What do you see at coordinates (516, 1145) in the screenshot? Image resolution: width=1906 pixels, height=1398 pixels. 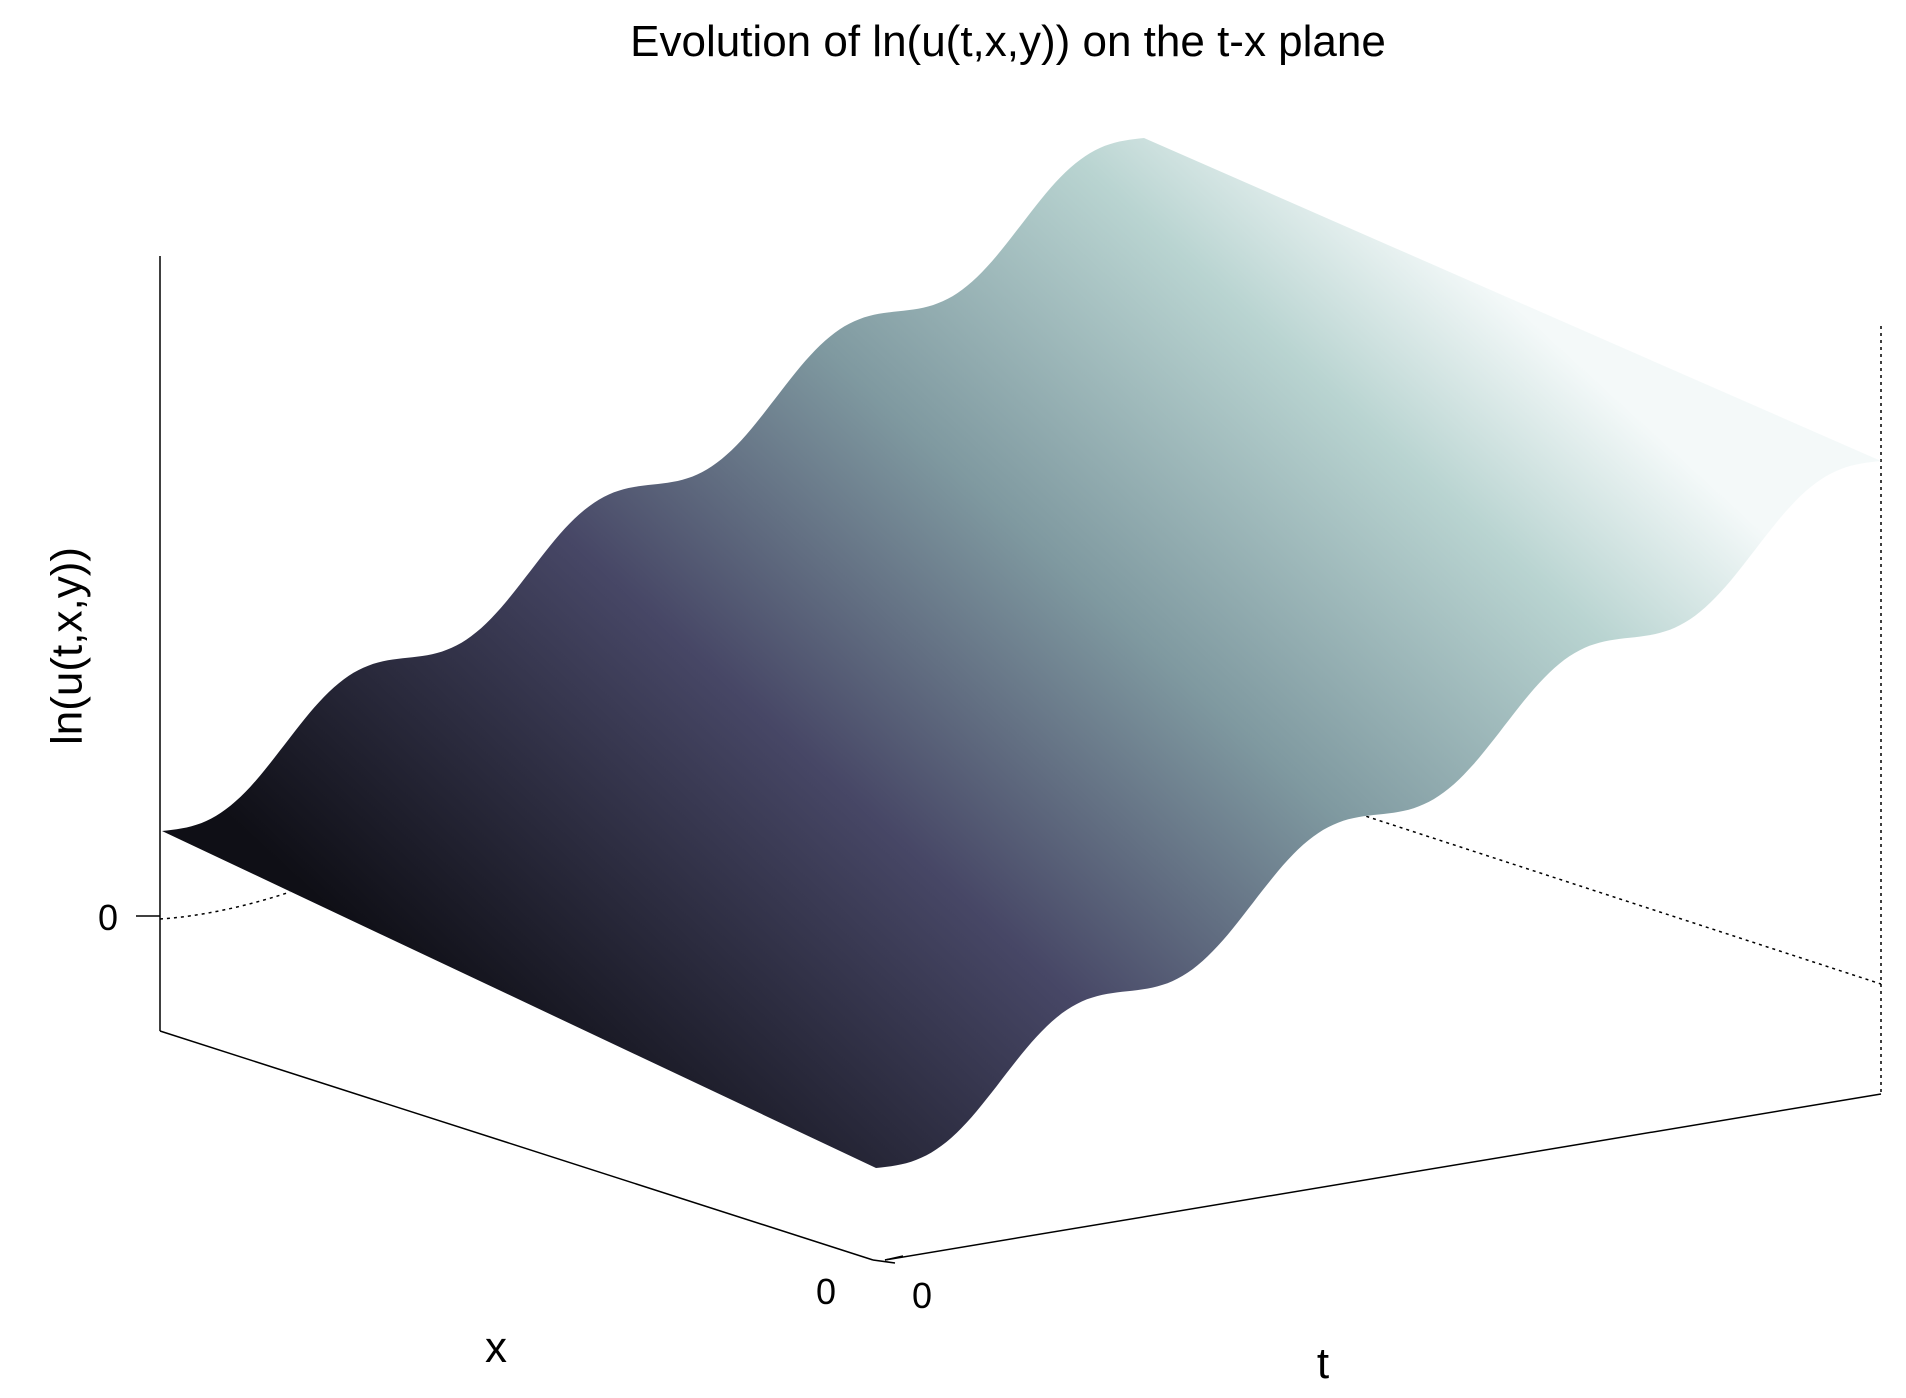 I see `x-axis` at bounding box center [516, 1145].